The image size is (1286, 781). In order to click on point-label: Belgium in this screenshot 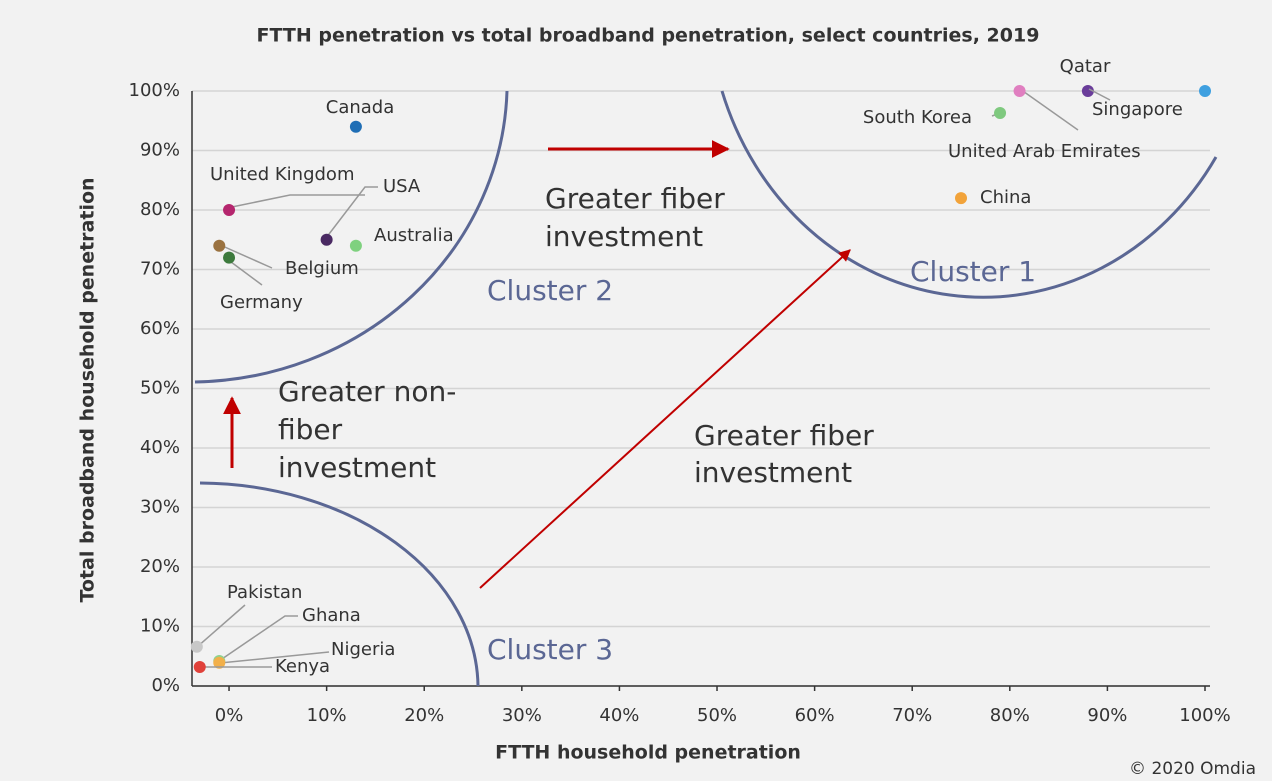, I will do `click(322, 268)`.